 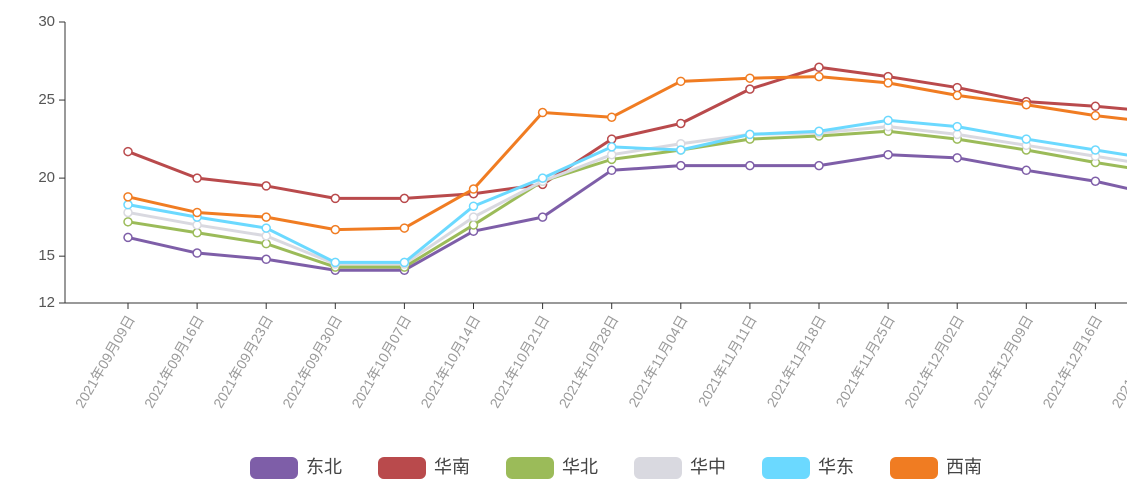 What do you see at coordinates (657, 360) in the screenshot?
I see `x-tick-label: 2021年11月04日` at bounding box center [657, 360].